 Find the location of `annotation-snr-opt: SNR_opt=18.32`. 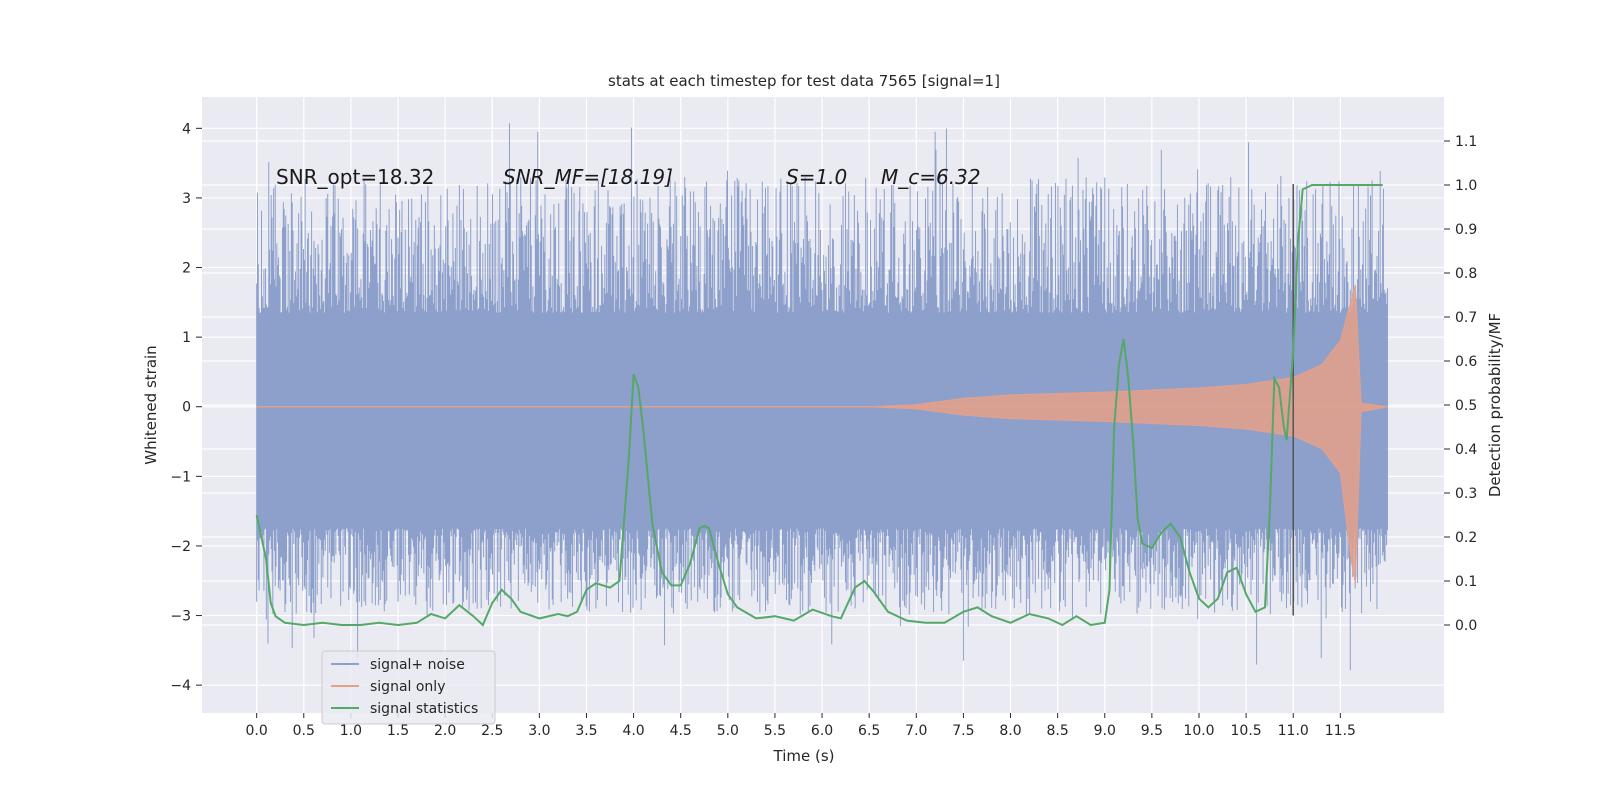

annotation-snr-opt: SNR_opt=18.32 is located at coordinates (355, 177).